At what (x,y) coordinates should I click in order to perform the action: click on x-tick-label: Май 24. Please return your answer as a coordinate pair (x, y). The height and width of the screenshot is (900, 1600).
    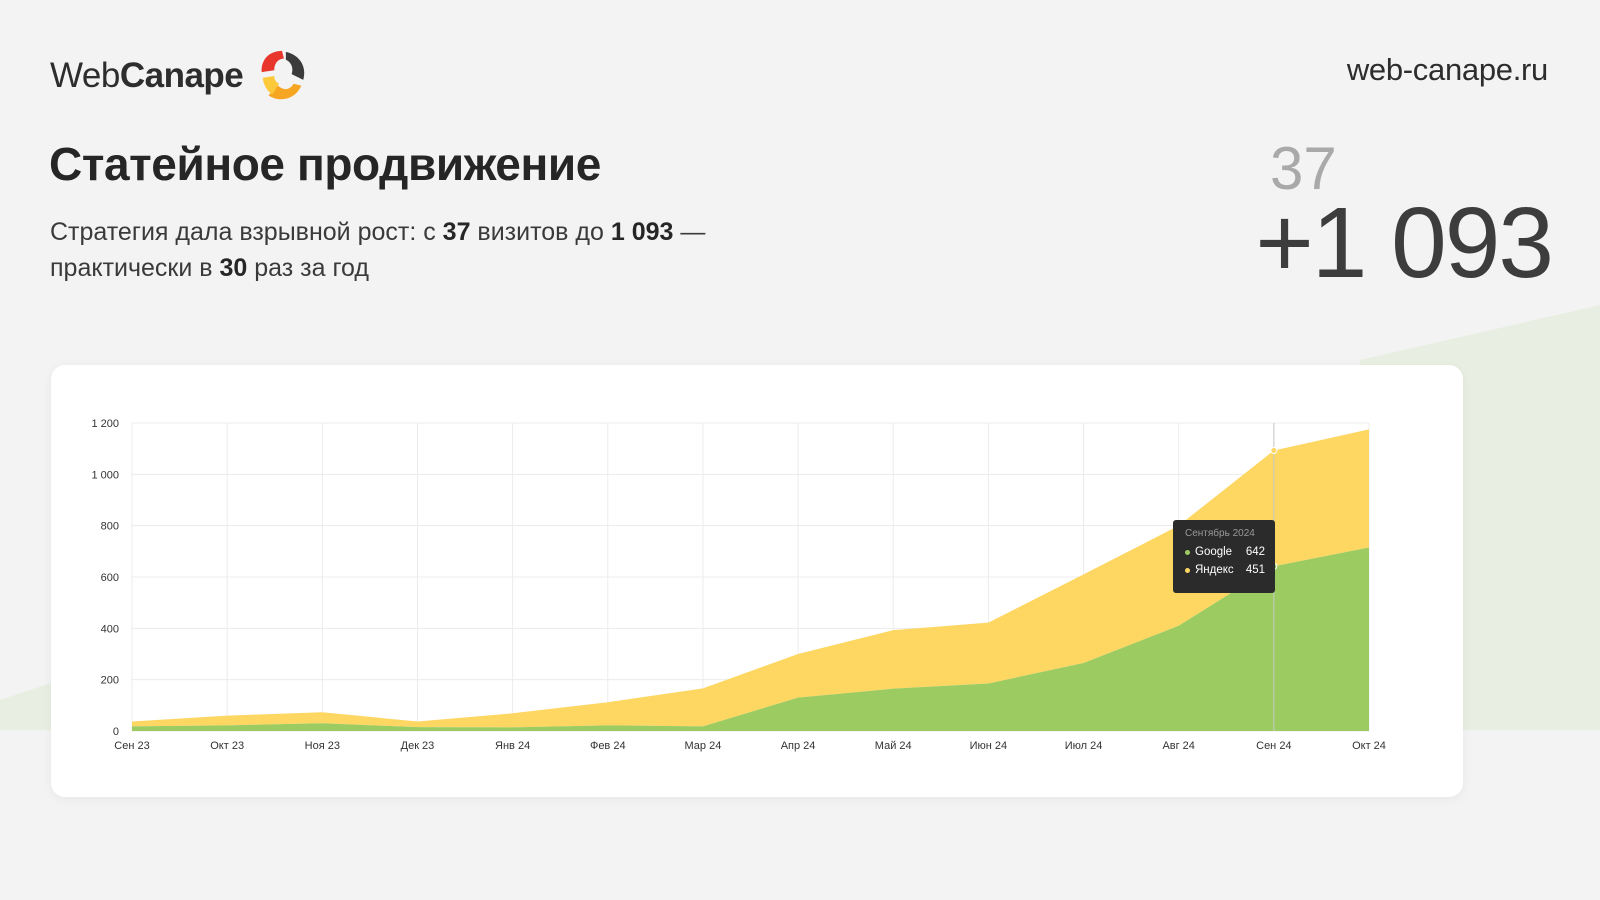
    Looking at the image, I should click on (893, 746).